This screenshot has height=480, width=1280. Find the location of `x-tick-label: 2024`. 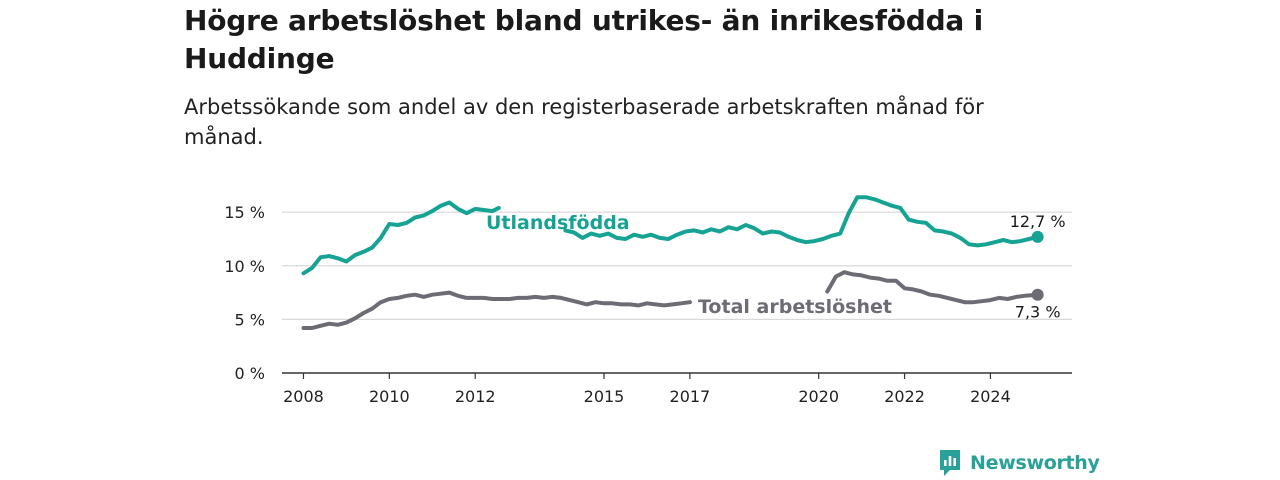

x-tick-label: 2024 is located at coordinates (990, 396).